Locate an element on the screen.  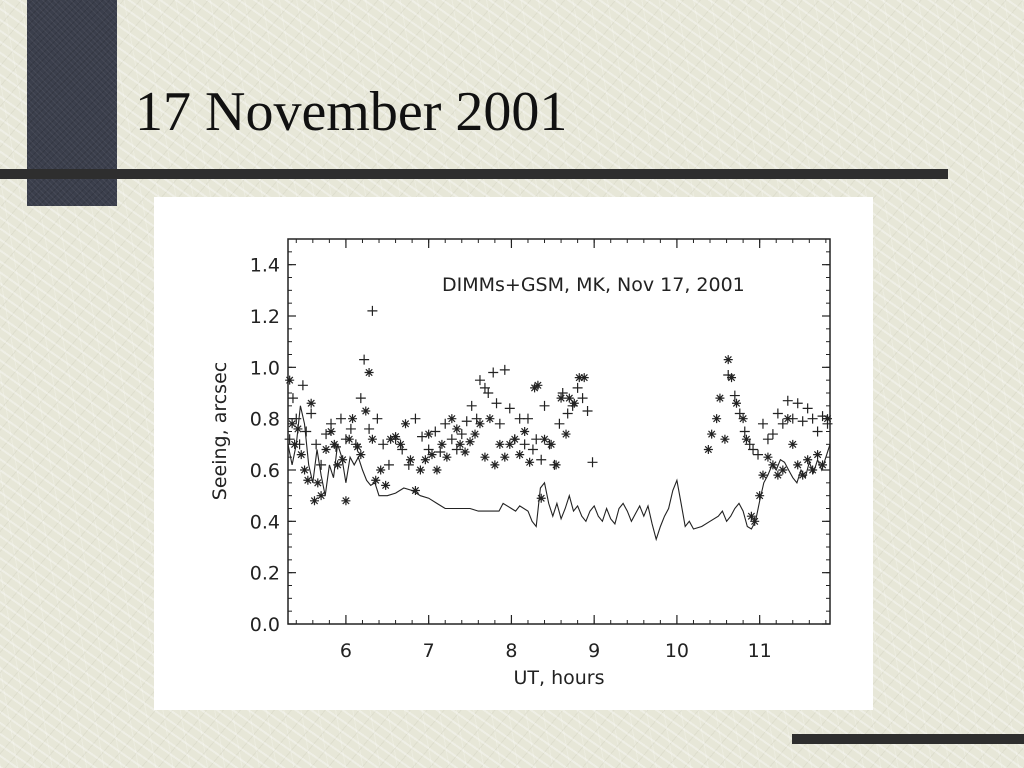
y-tick-label: 1.2 is located at coordinates (265, 317).